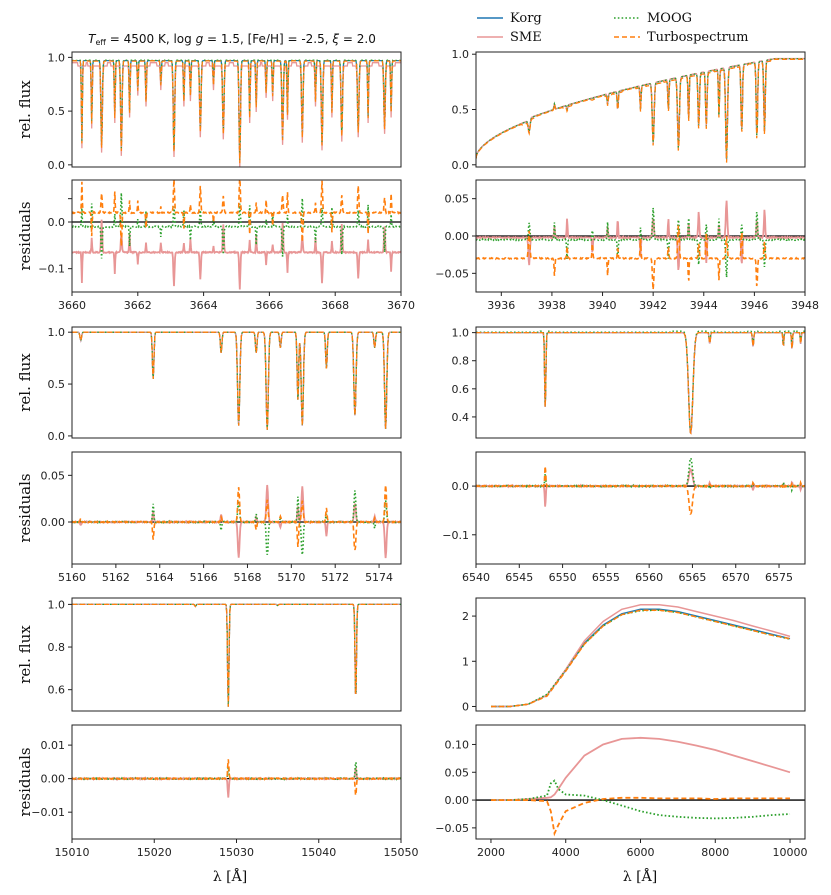 The height and width of the screenshot is (895, 831). Describe the element at coordinates (461, 54) in the screenshot. I see `panel-flux-3935-ytick-label: 1.0` at that location.